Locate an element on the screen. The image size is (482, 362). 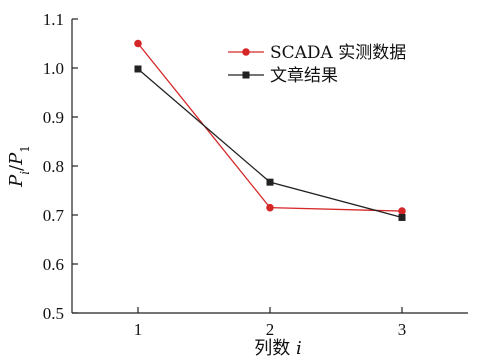
x-axis-title-main: 列数 is located at coordinates (275, 348).